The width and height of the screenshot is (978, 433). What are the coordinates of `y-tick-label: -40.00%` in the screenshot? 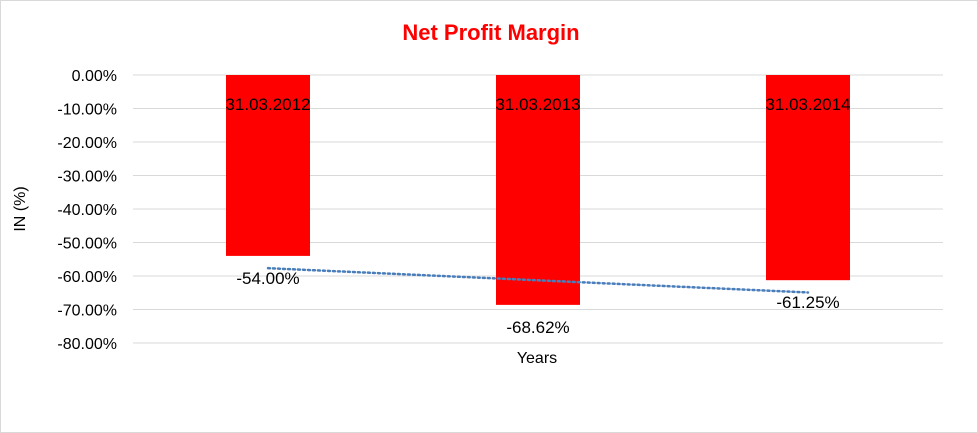 It's located at (87, 210).